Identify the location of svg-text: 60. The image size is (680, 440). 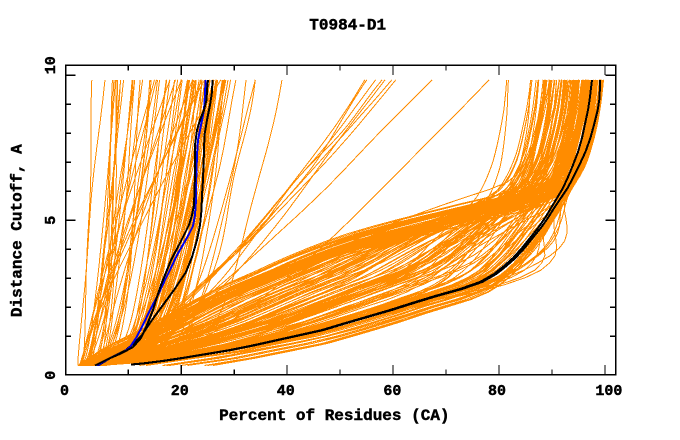
(392, 391).